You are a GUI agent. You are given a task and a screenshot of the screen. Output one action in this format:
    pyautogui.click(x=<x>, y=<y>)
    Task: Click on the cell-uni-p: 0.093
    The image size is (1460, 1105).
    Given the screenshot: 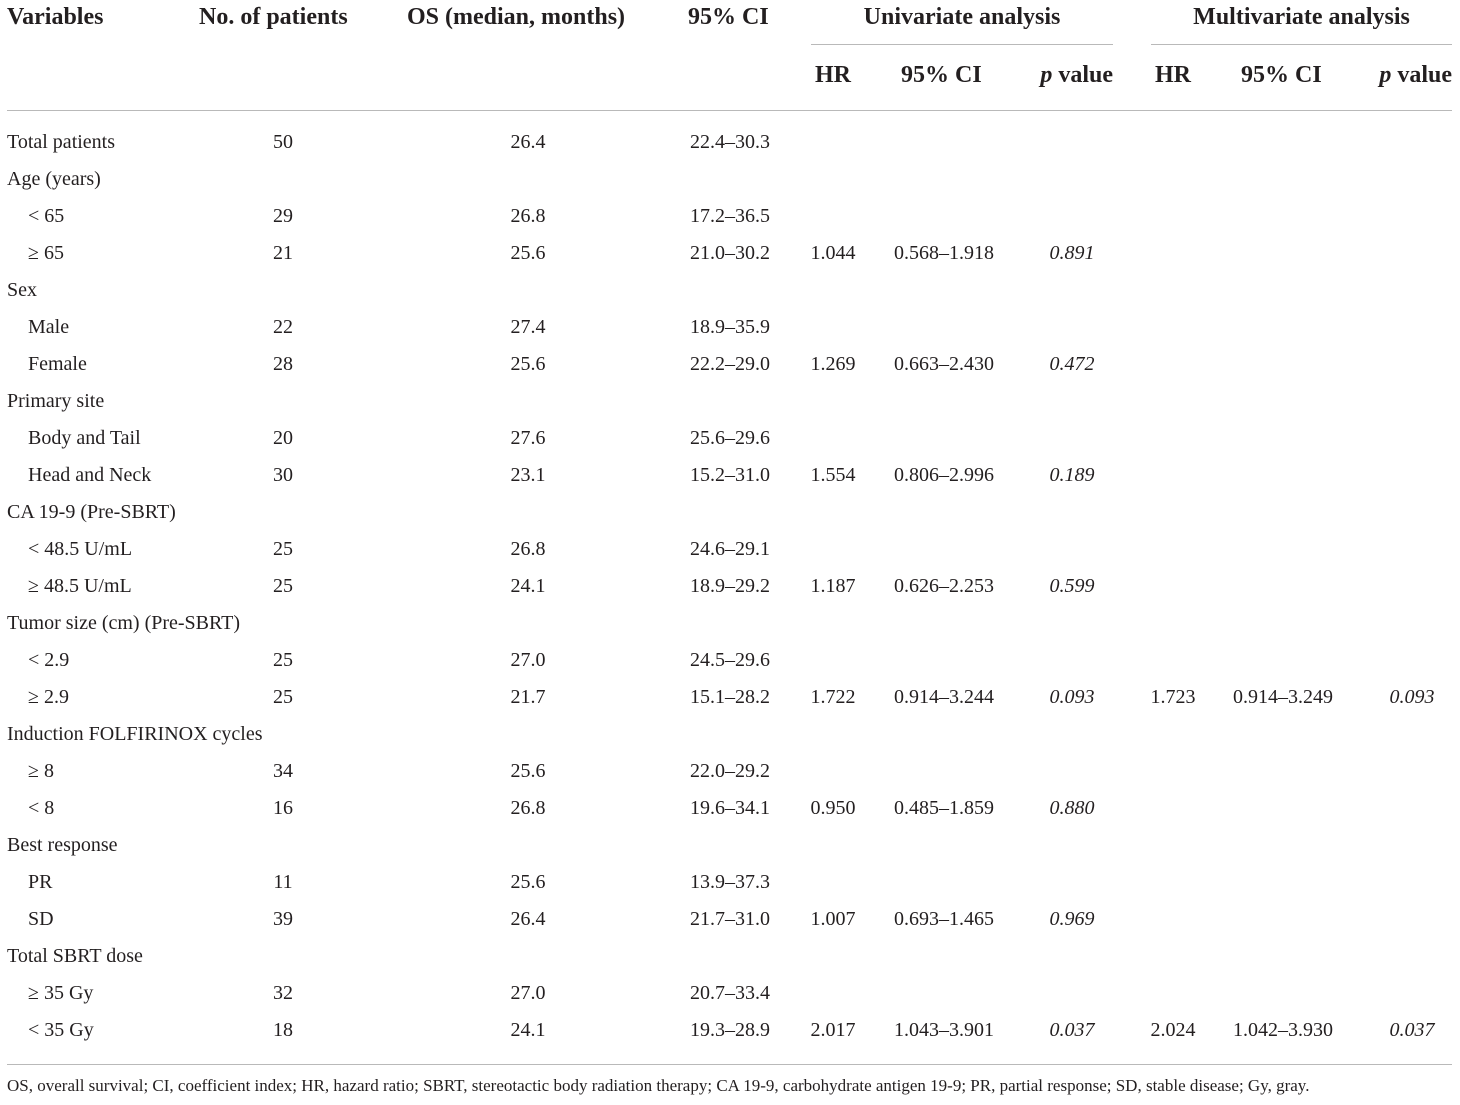 What is the action you would take?
    pyautogui.click(x=1072, y=697)
    